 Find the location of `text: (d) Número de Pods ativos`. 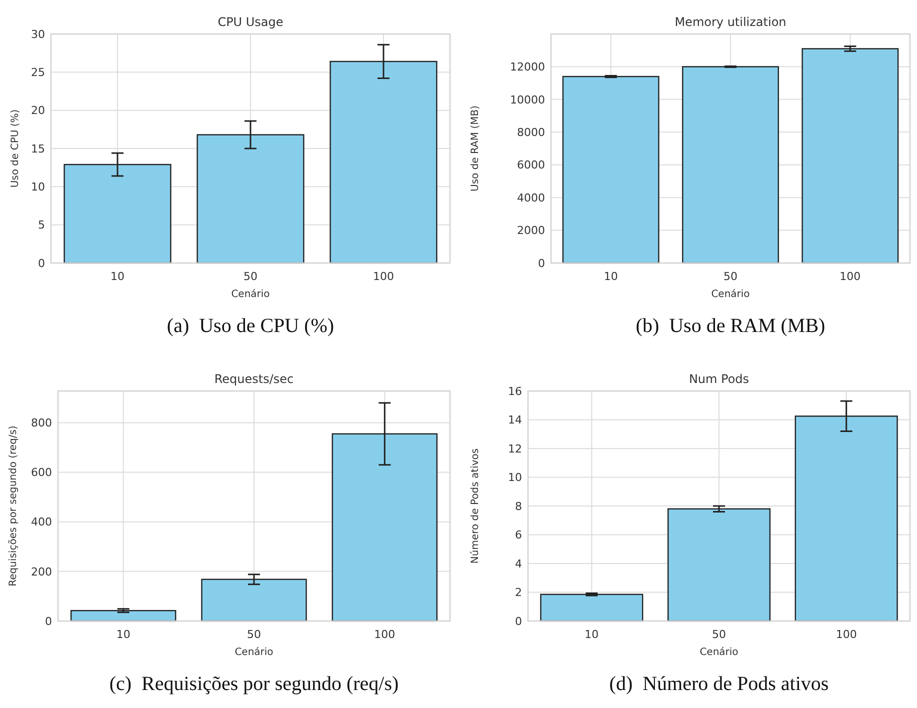

text: (d) Número de Pods ativos is located at coordinates (719, 684).